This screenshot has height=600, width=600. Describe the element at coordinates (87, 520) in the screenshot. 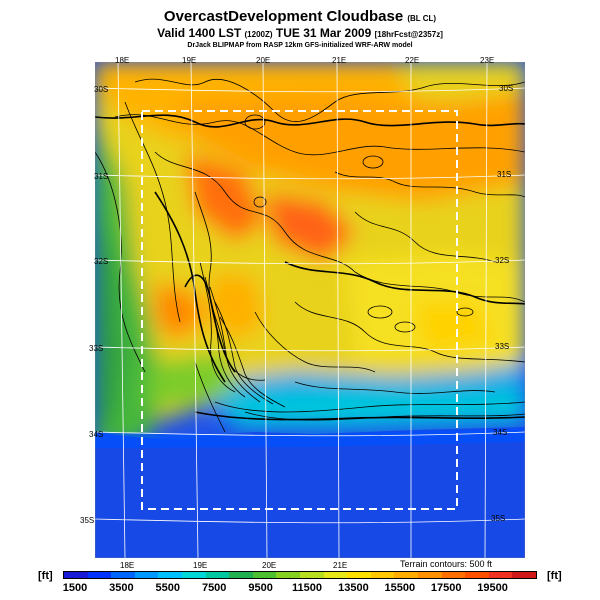

I see `lat-label-left: 35S` at that location.